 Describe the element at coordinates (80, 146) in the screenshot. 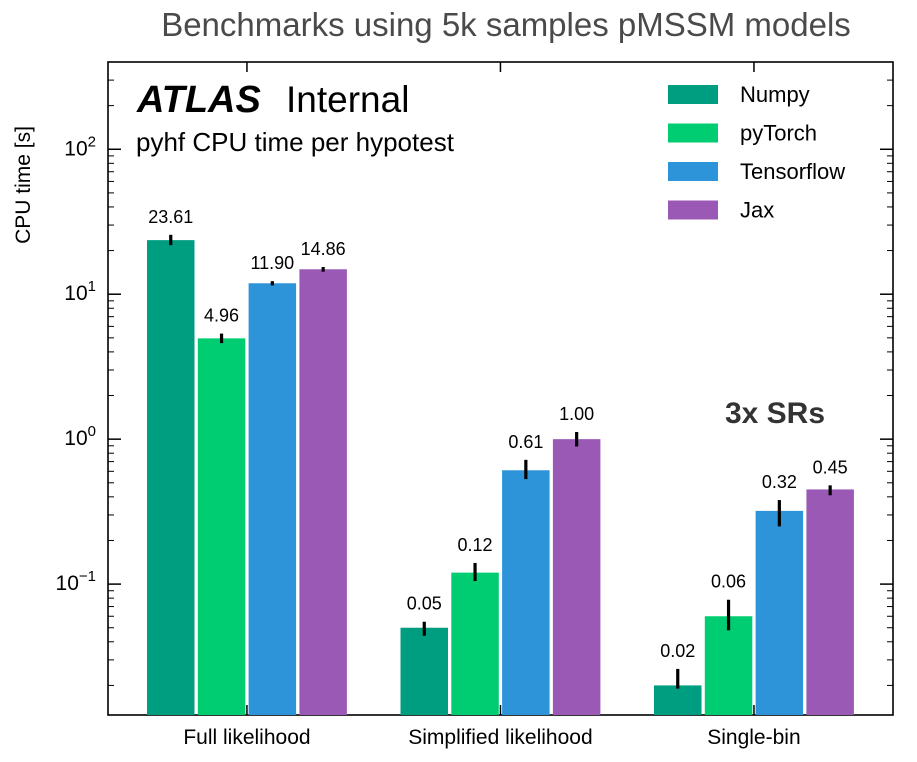

I see `y-tick-label: 10²` at that location.